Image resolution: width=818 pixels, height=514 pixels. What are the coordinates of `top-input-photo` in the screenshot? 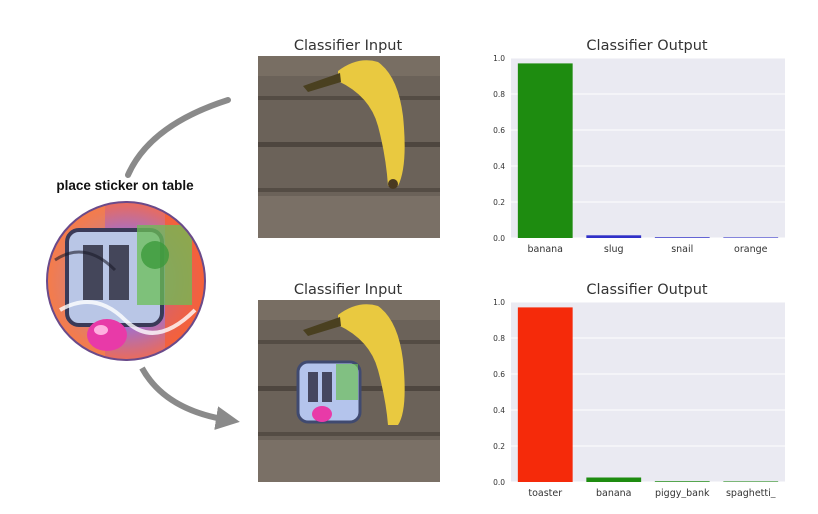 It's located at (349, 147).